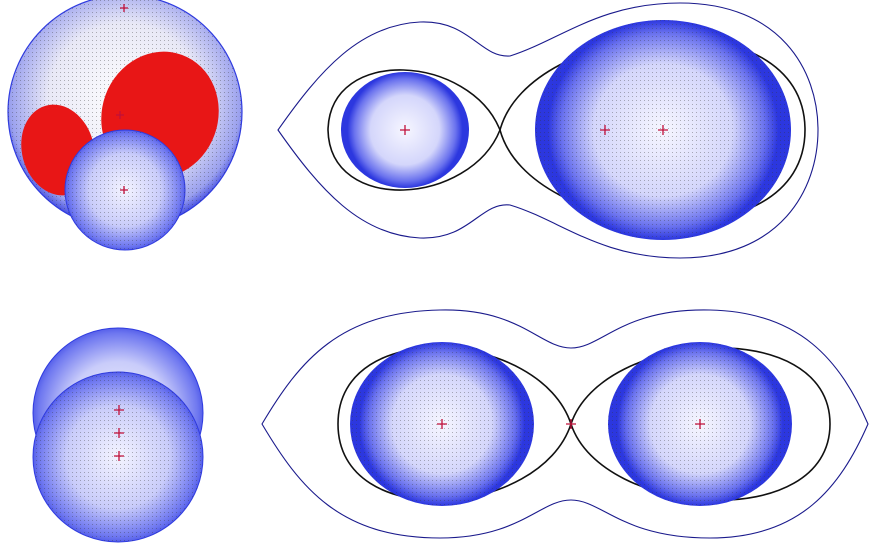 The width and height of the screenshot is (870, 548). I want to click on bottom-left-view, so click(118, 435).